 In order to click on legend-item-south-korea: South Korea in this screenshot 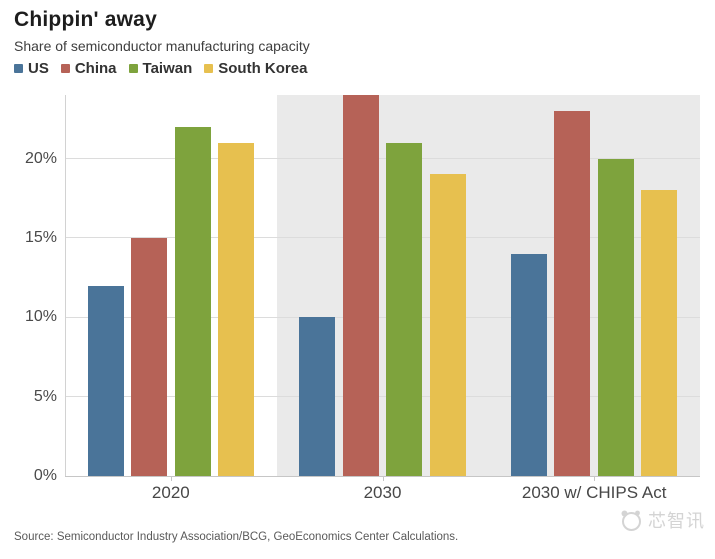, I will do `click(255, 68)`.